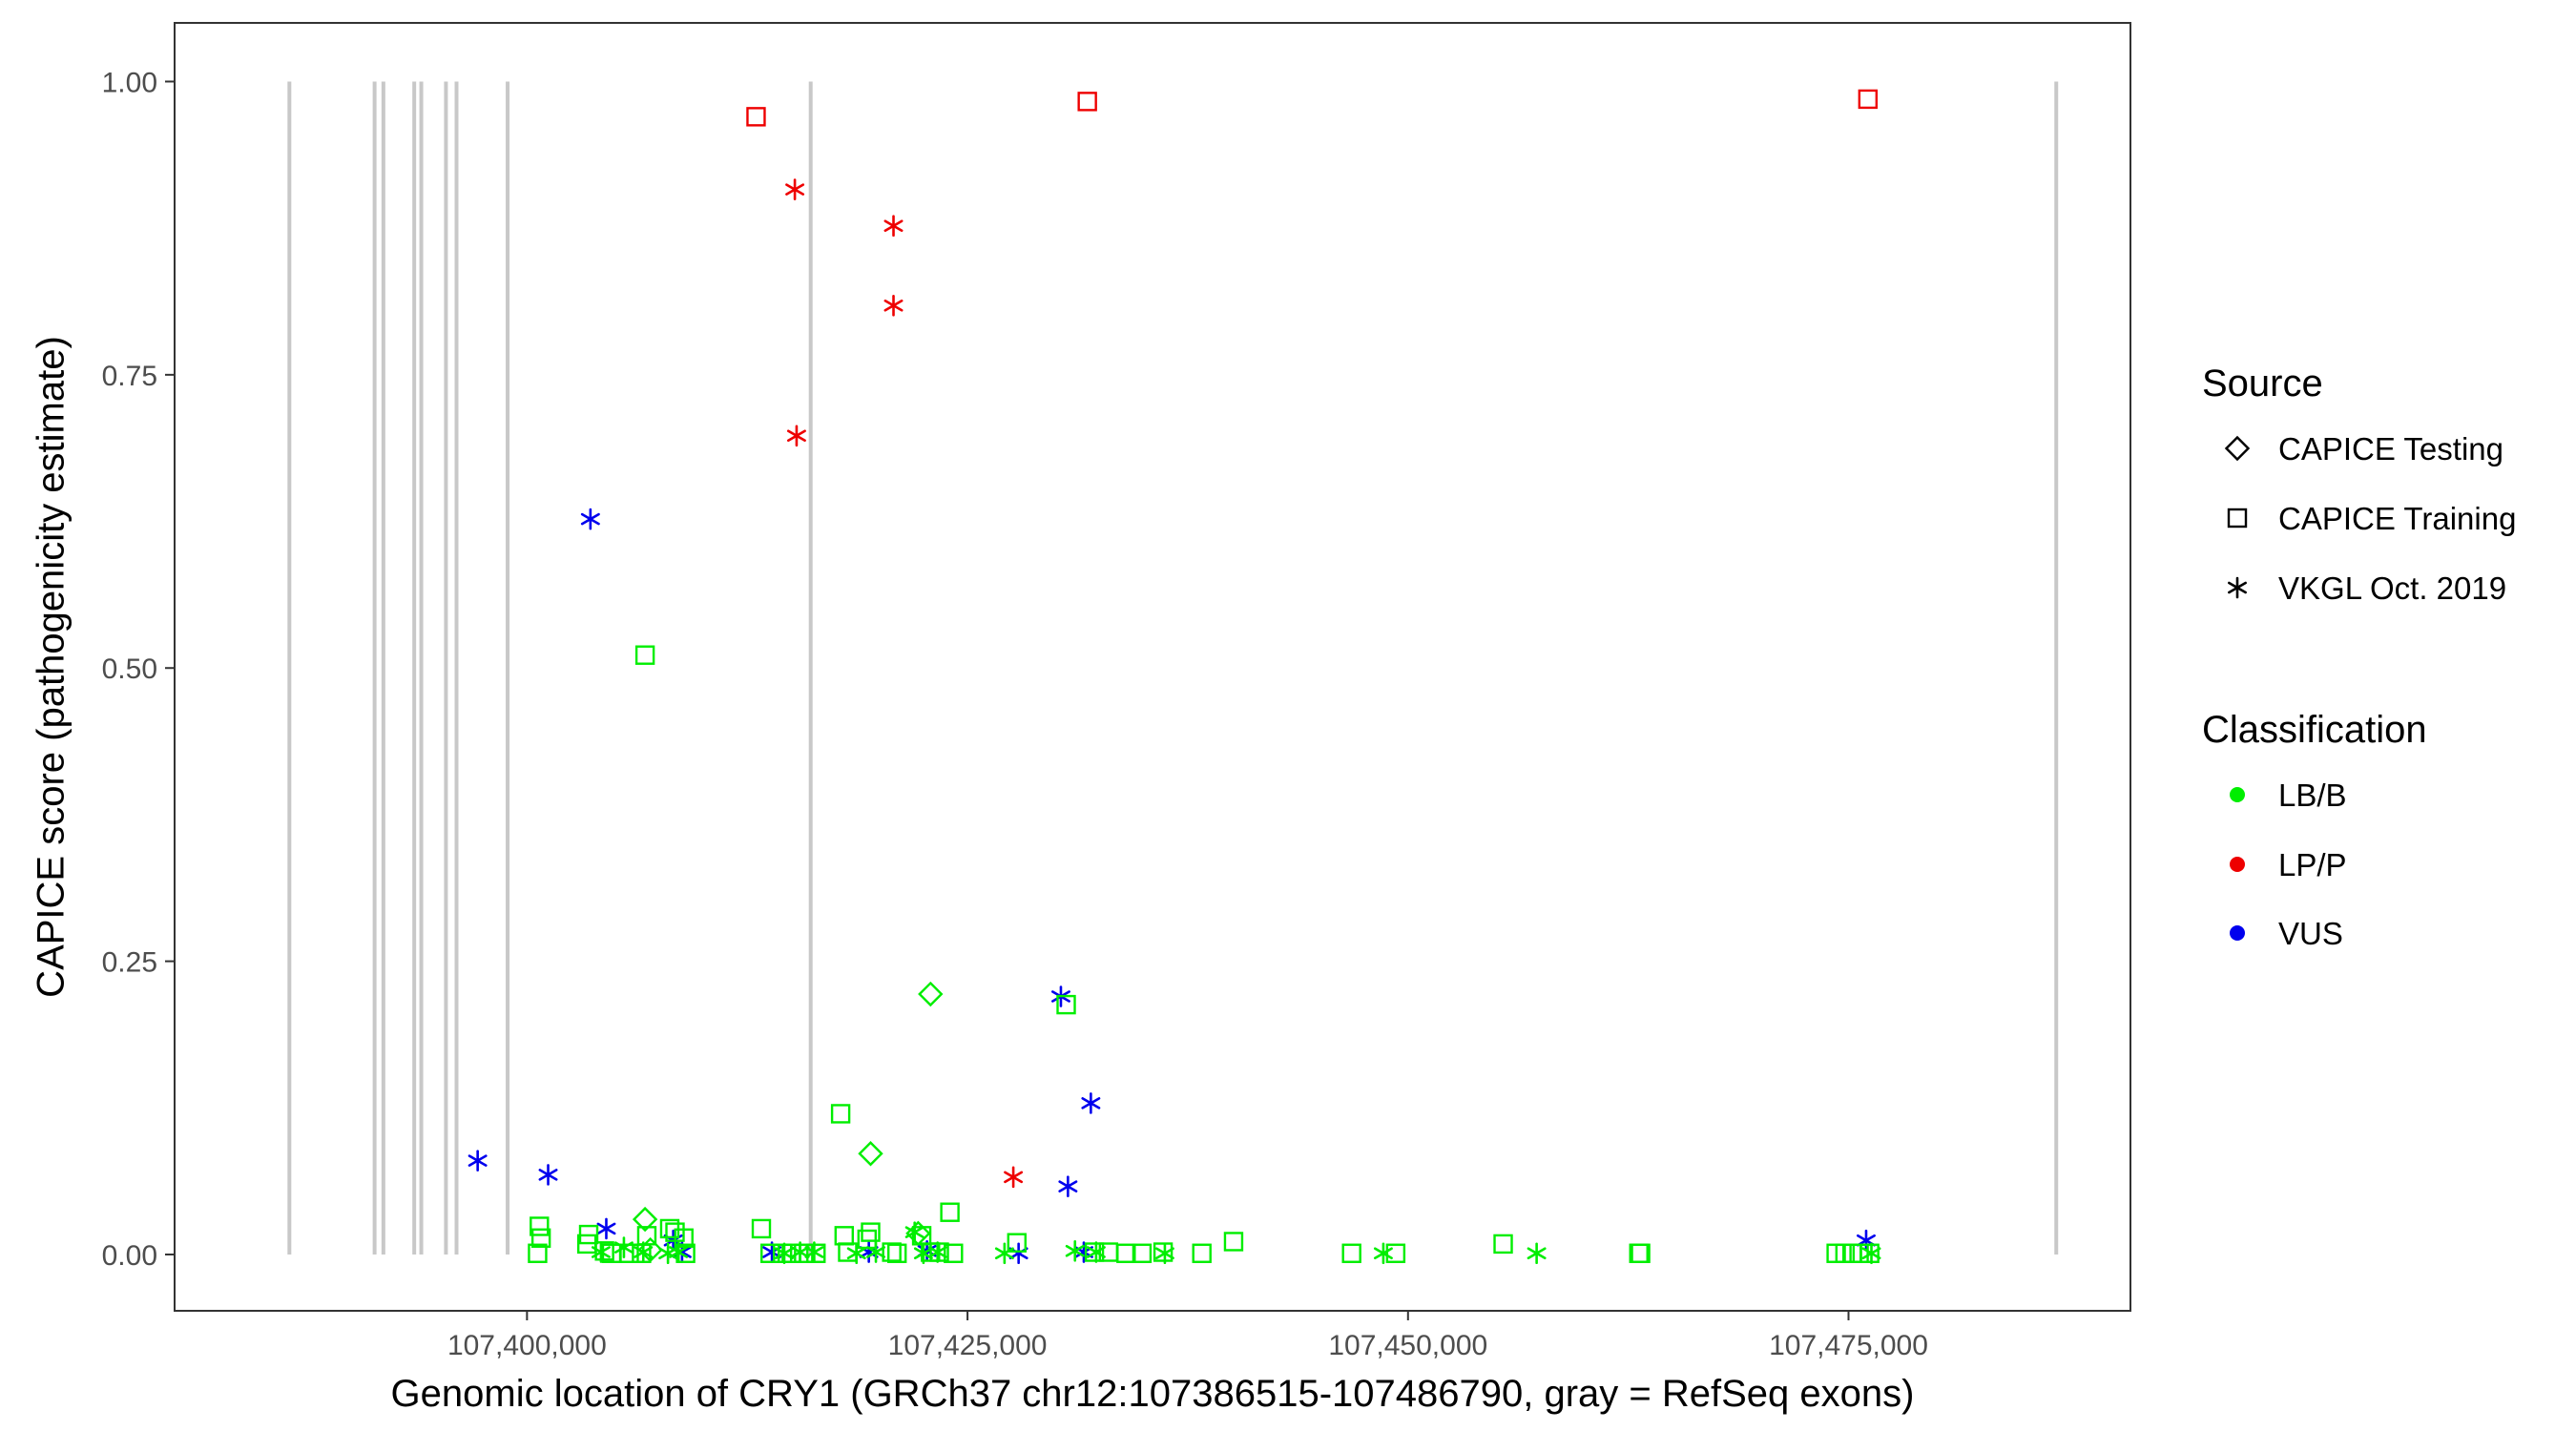 Image resolution: width=2576 pixels, height=1431 pixels. I want to click on y-tick-label: 0.25, so click(129, 963).